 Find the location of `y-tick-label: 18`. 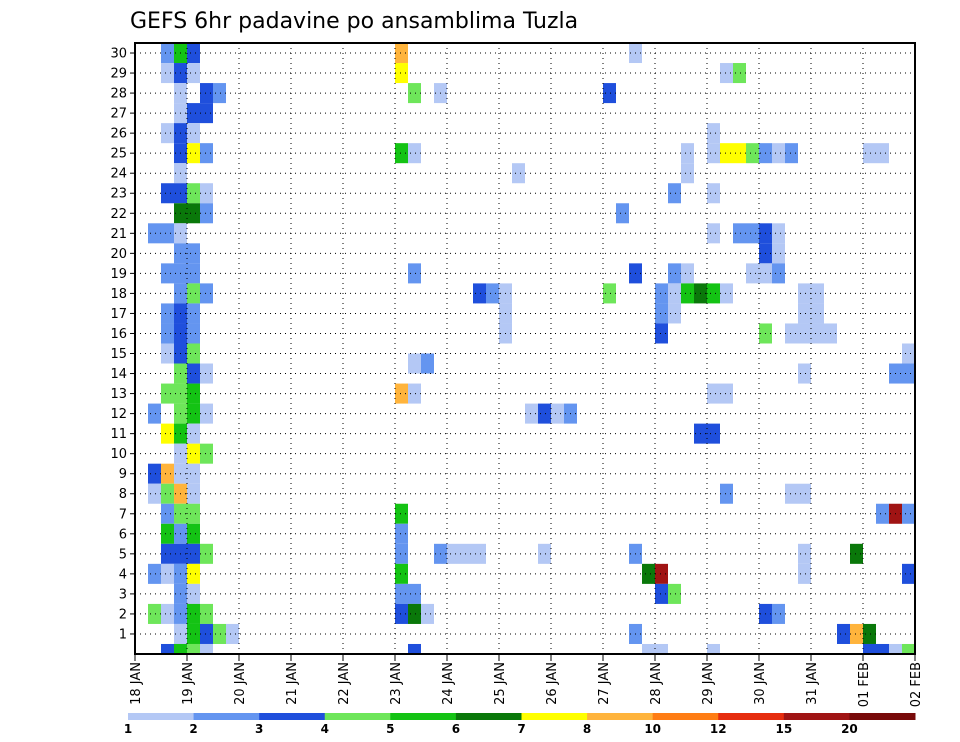

y-tick-label: 18 is located at coordinates (118, 294).